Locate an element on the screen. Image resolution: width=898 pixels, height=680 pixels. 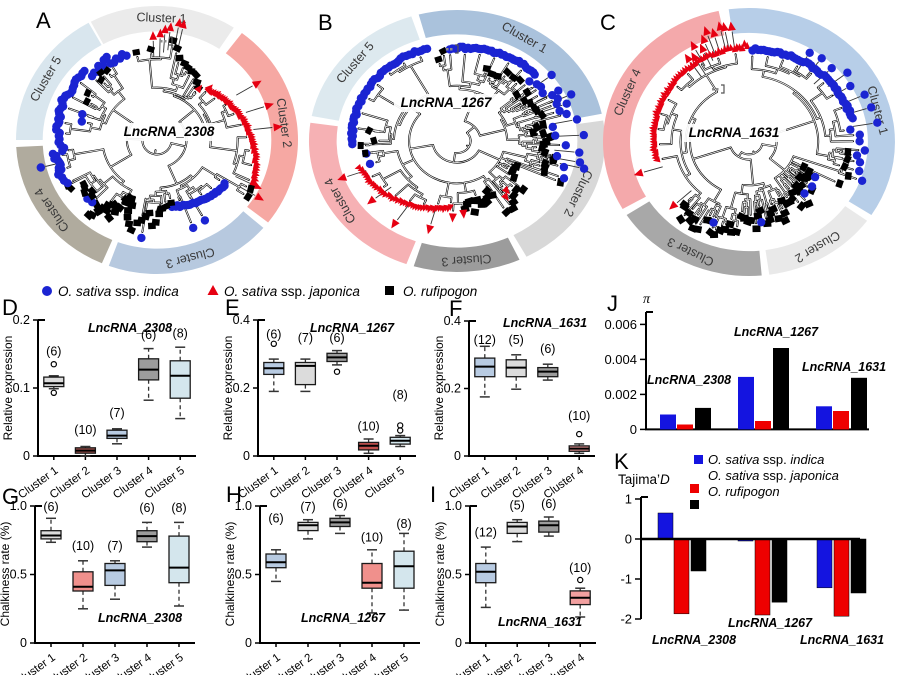
svg-text: π is located at coordinates (647, 299).